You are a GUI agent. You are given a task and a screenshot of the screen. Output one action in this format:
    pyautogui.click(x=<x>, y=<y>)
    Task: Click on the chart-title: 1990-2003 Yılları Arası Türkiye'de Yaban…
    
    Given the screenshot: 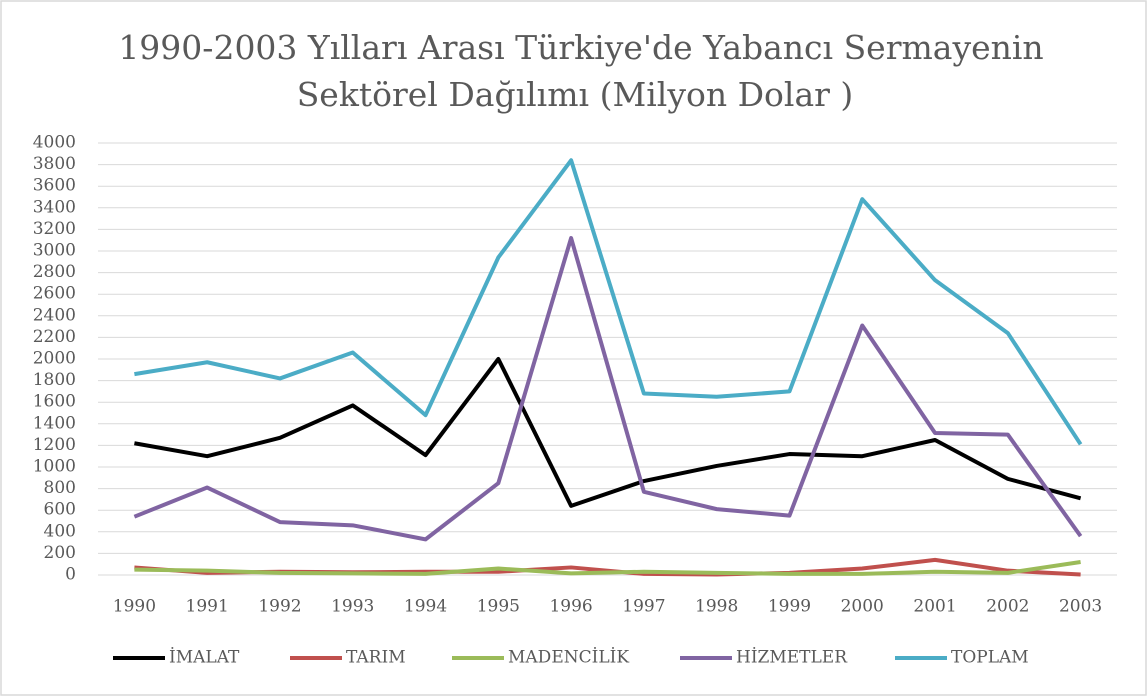 What is the action you would take?
    pyautogui.click(x=580, y=47)
    